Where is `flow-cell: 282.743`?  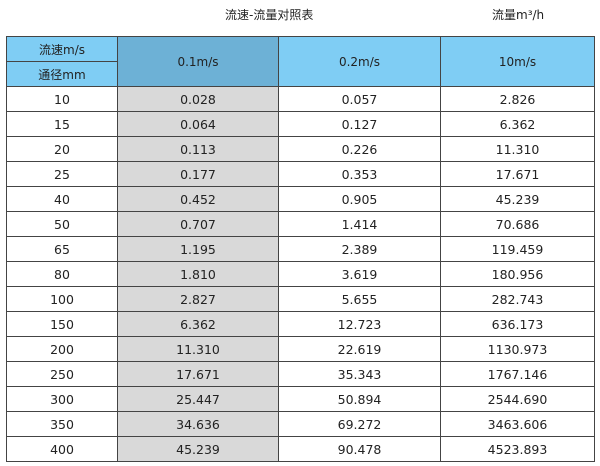 flow-cell: 282.743 is located at coordinates (517, 299).